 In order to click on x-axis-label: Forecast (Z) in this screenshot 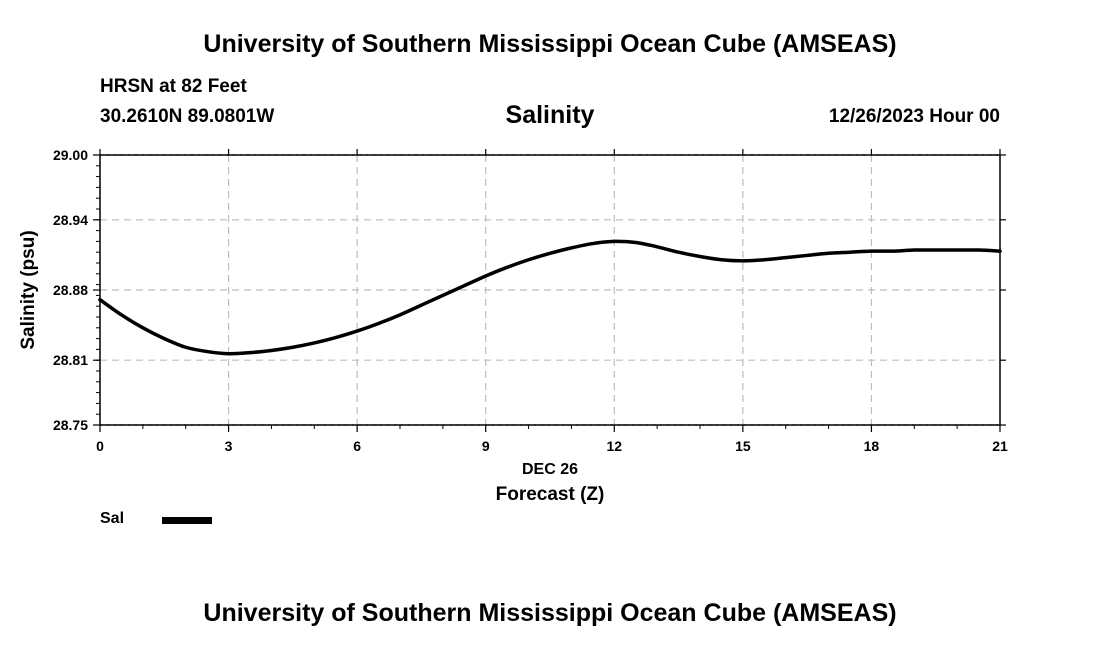, I will do `click(550, 494)`.